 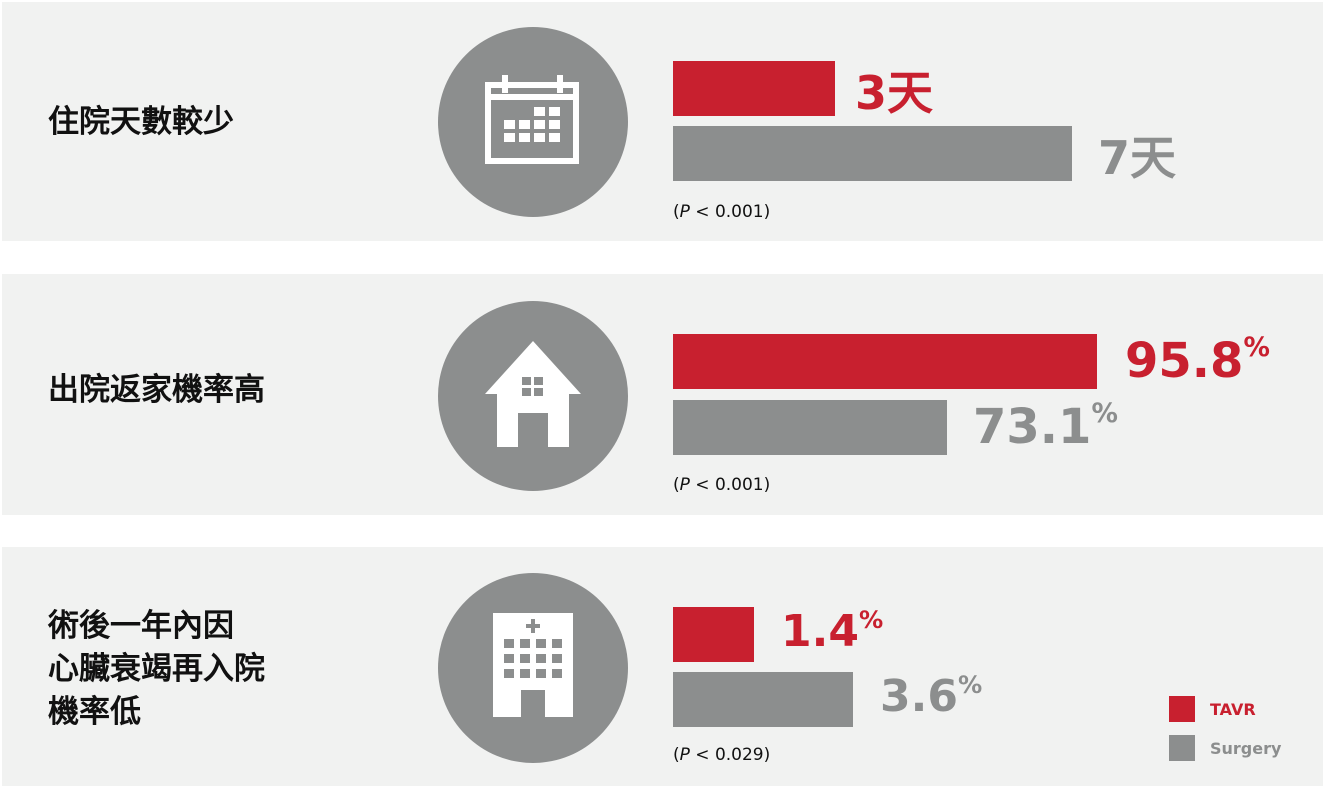 I want to click on bar-readmission-surgery, so click(x=763, y=699).